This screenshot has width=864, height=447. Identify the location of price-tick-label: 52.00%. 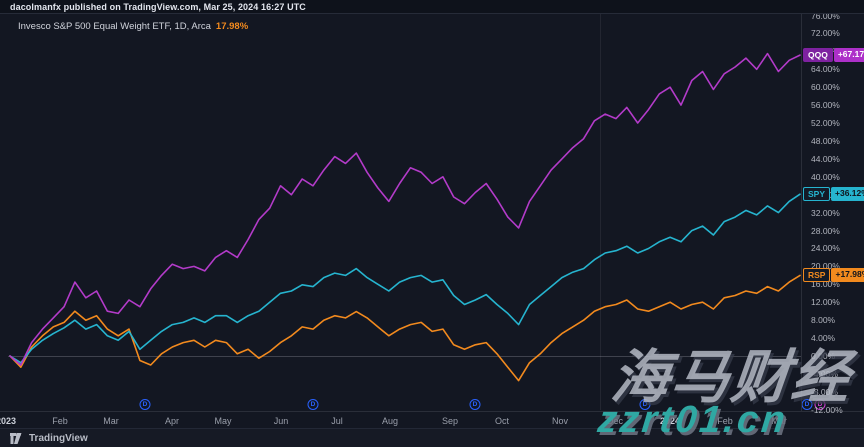
(825, 123).